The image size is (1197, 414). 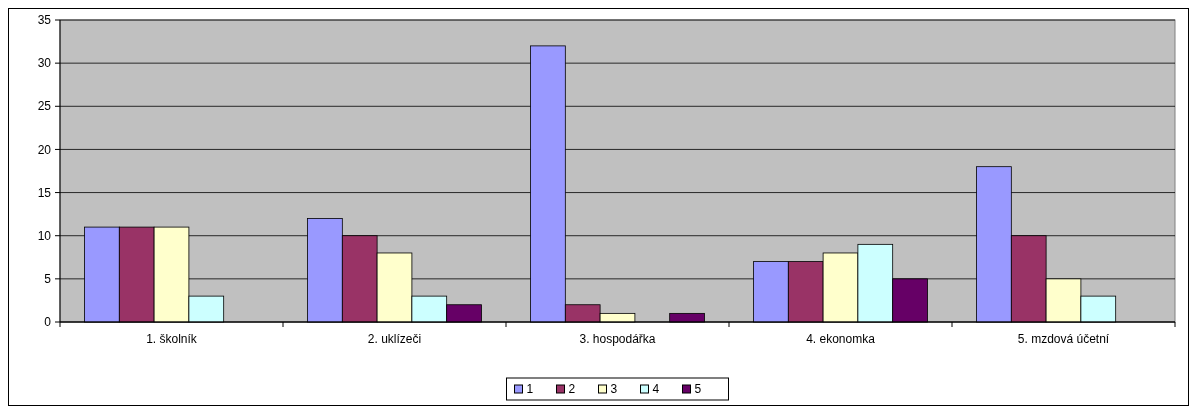 What do you see at coordinates (1063, 339) in the screenshot?
I see `x-tick-label: 5. mzdová účetní` at bounding box center [1063, 339].